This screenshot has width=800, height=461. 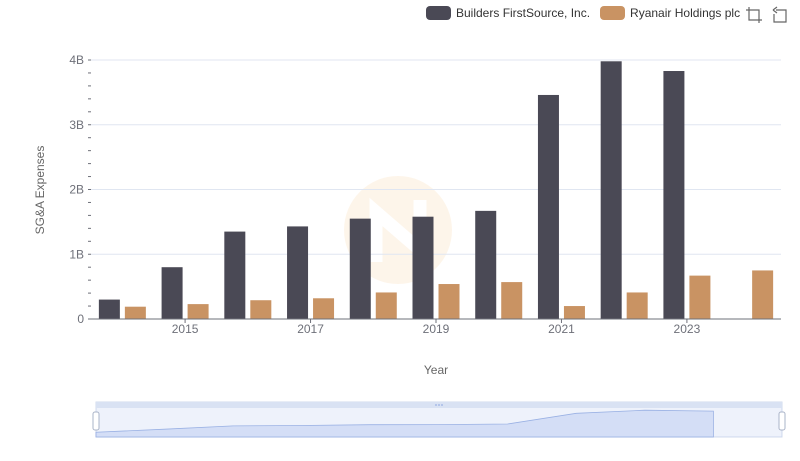 What do you see at coordinates (449, 301) in the screenshot?
I see `bar-ryanair-2019` at bounding box center [449, 301].